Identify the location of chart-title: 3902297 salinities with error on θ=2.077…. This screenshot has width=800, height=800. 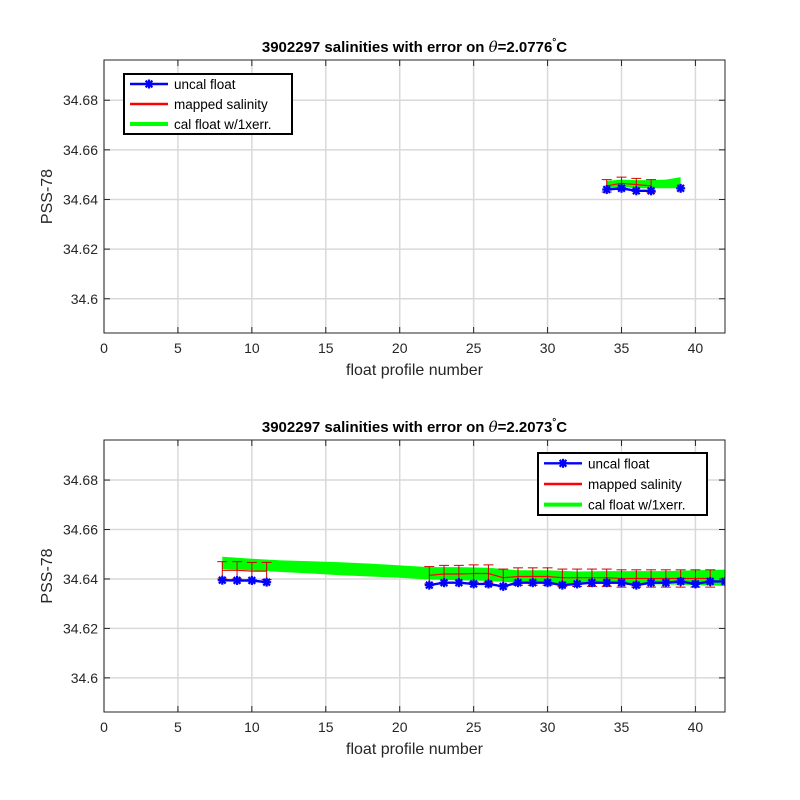
(414, 46).